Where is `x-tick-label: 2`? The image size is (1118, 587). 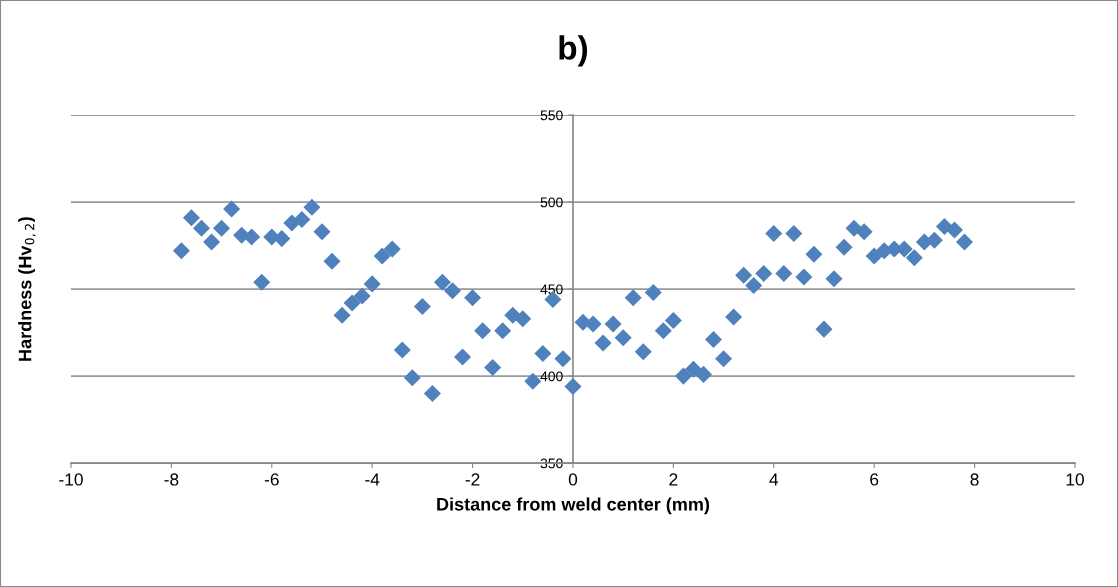
x-tick-label: 2 is located at coordinates (673, 479).